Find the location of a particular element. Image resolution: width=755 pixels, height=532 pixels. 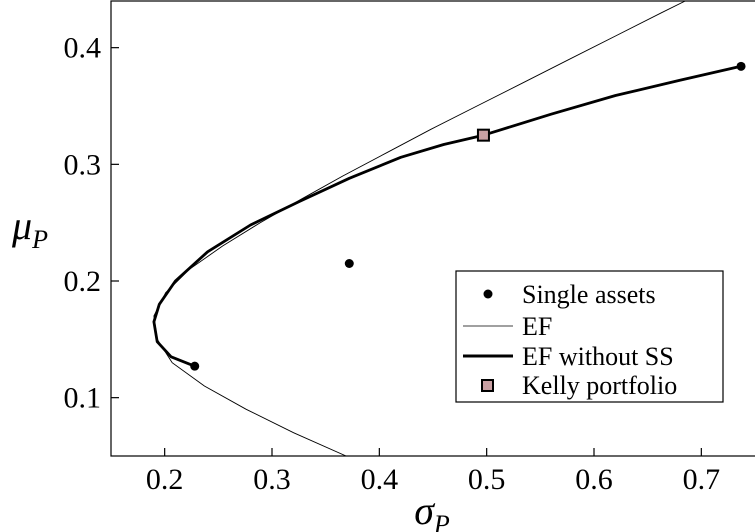

legend-item-ef-without-ss: EF without SS is located at coordinates (568, 356).